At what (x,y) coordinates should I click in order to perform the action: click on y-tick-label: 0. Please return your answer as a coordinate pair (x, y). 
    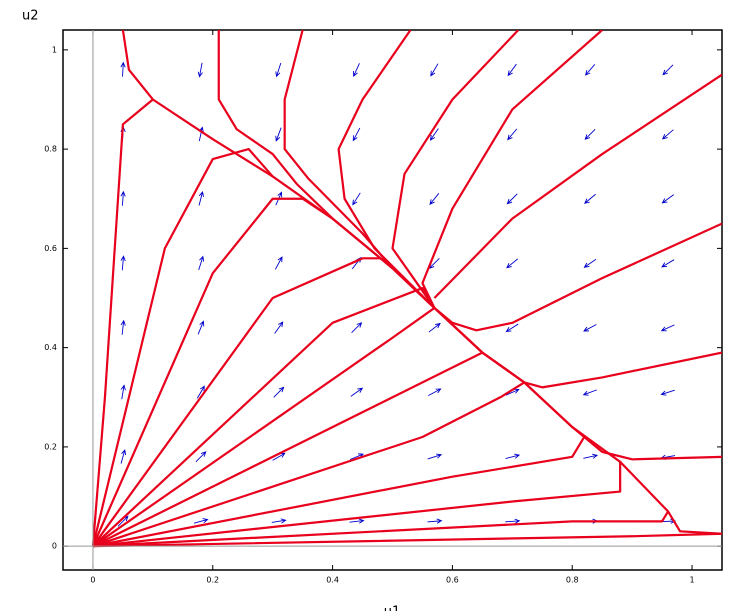
    Looking at the image, I should click on (54, 546).